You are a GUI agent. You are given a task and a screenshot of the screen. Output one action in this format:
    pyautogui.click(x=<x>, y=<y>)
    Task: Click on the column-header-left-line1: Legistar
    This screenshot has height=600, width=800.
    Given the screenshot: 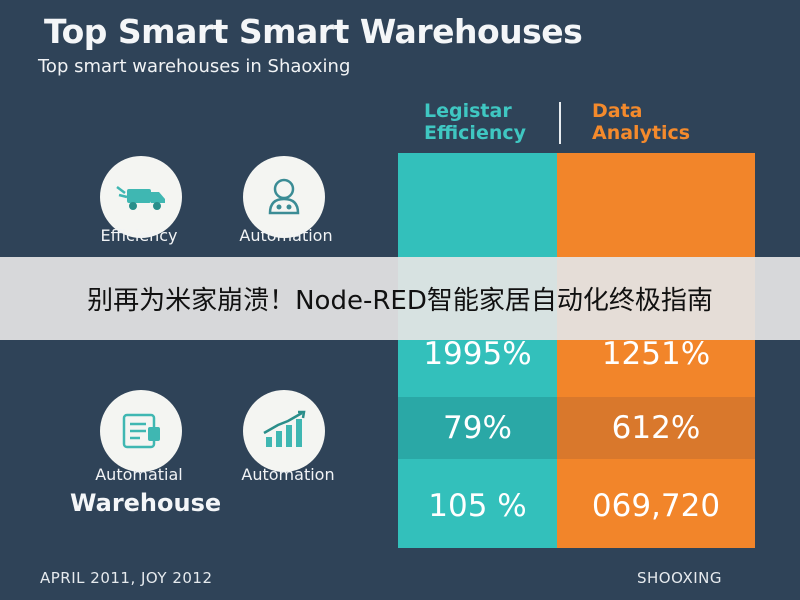 What is the action you would take?
    pyautogui.click(x=468, y=111)
    